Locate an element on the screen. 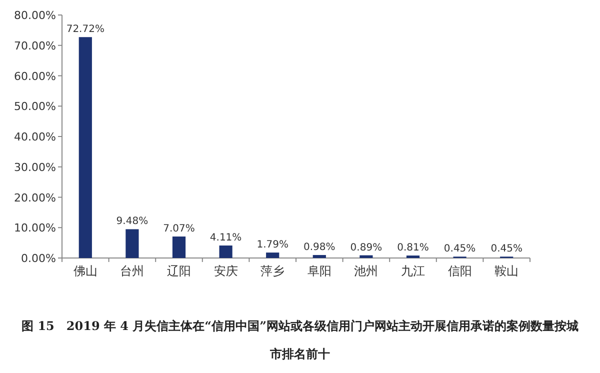 Image resolution: width=600 pixels, height=373 pixels. x-tick-label: 萍乡 is located at coordinates (272, 271).